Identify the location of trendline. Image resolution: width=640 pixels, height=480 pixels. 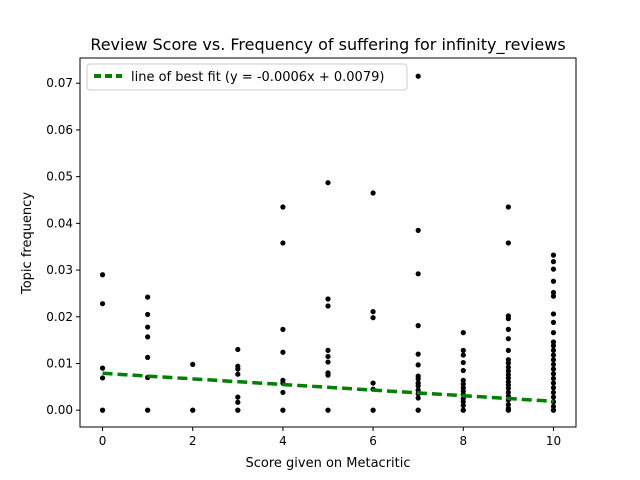
(328, 387).